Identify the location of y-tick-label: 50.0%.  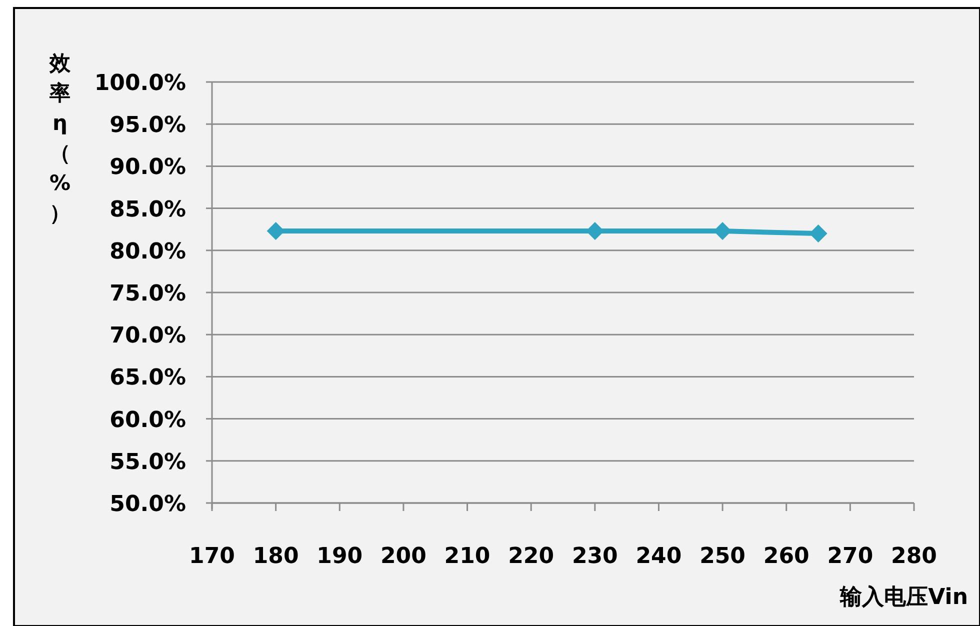
(148, 504).